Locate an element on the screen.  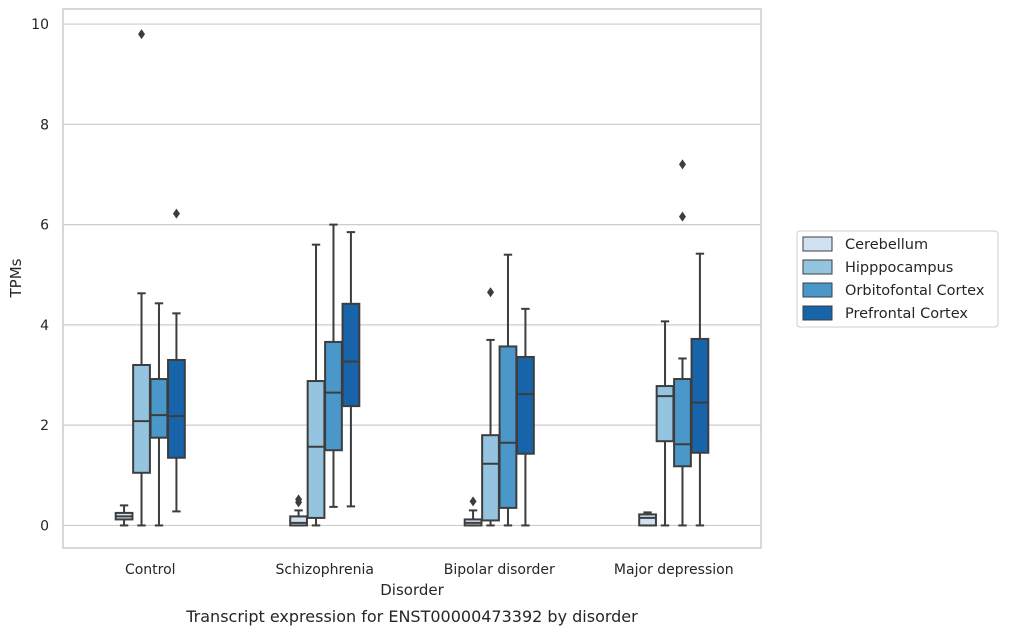
y-axis-label: TPMs is located at coordinates (16, 278).